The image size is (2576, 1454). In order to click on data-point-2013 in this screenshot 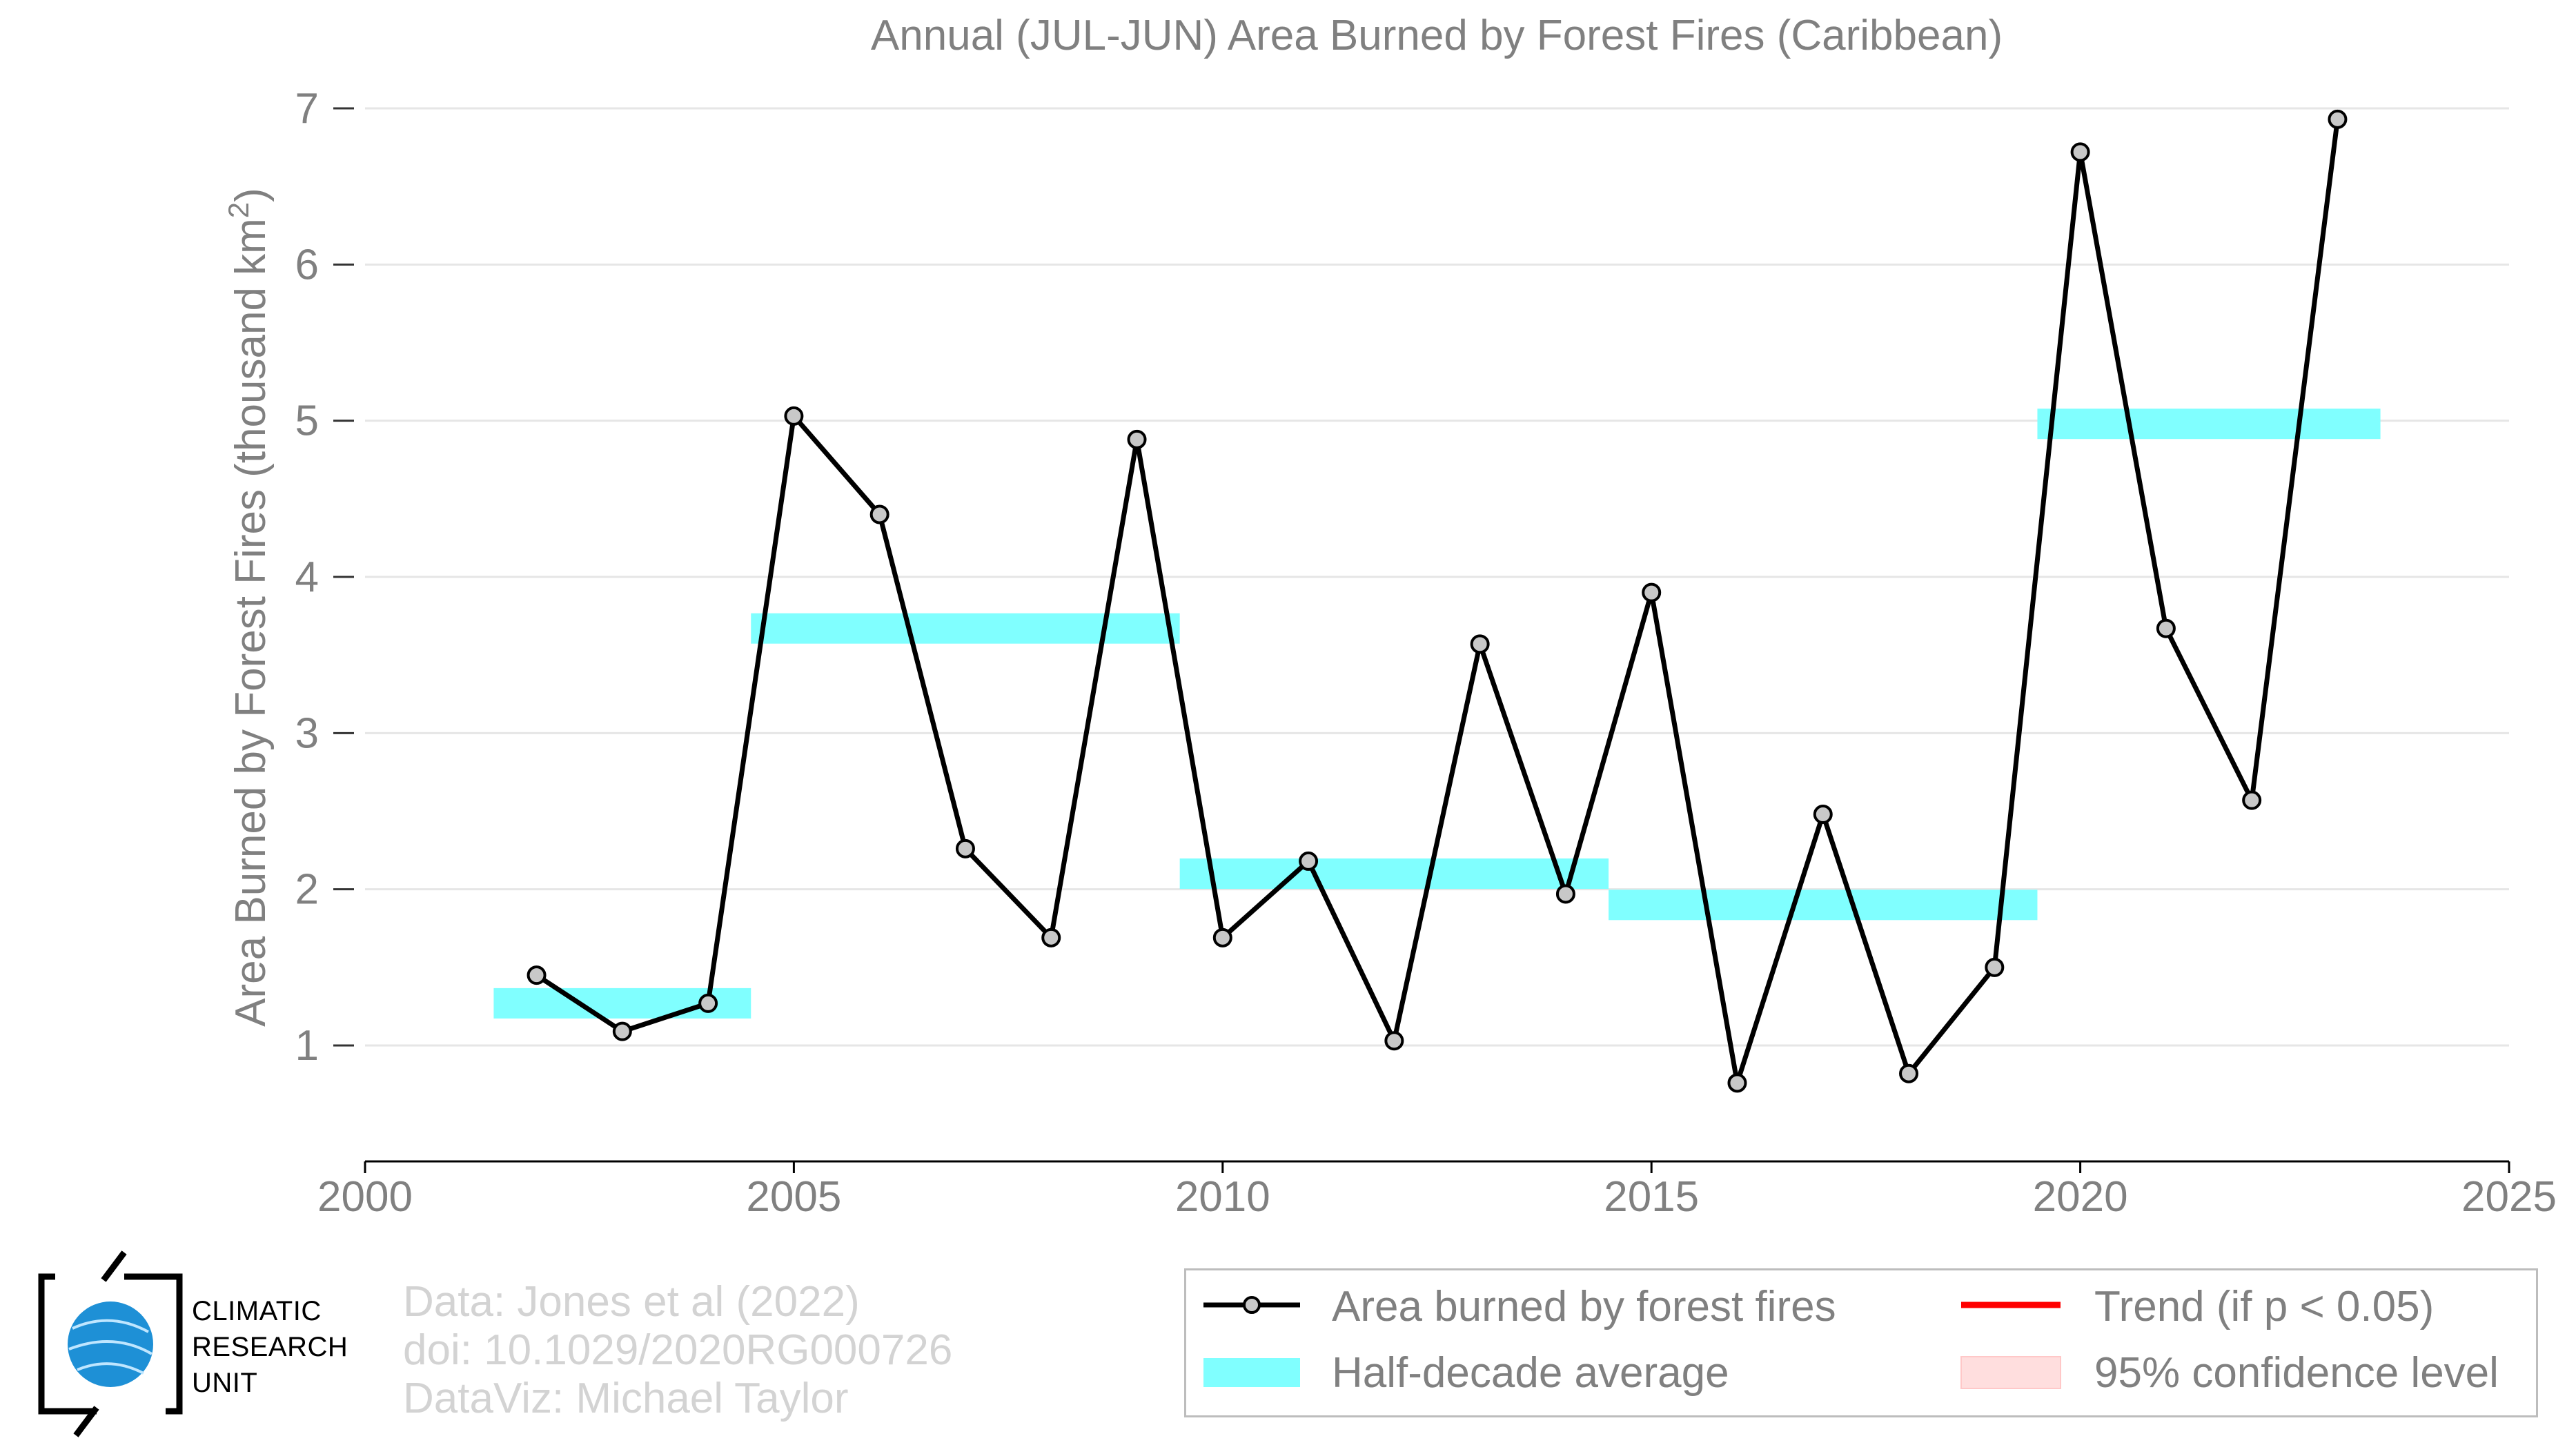, I will do `click(1480, 644)`.